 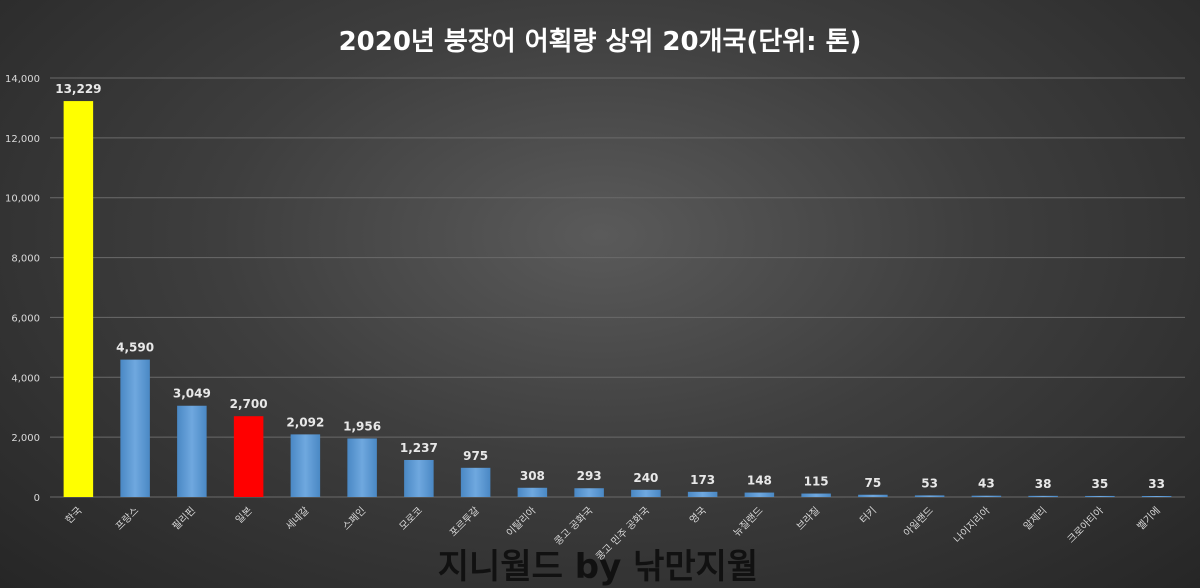 I want to click on x-tick-label: 포르투갈, so click(x=464, y=521).